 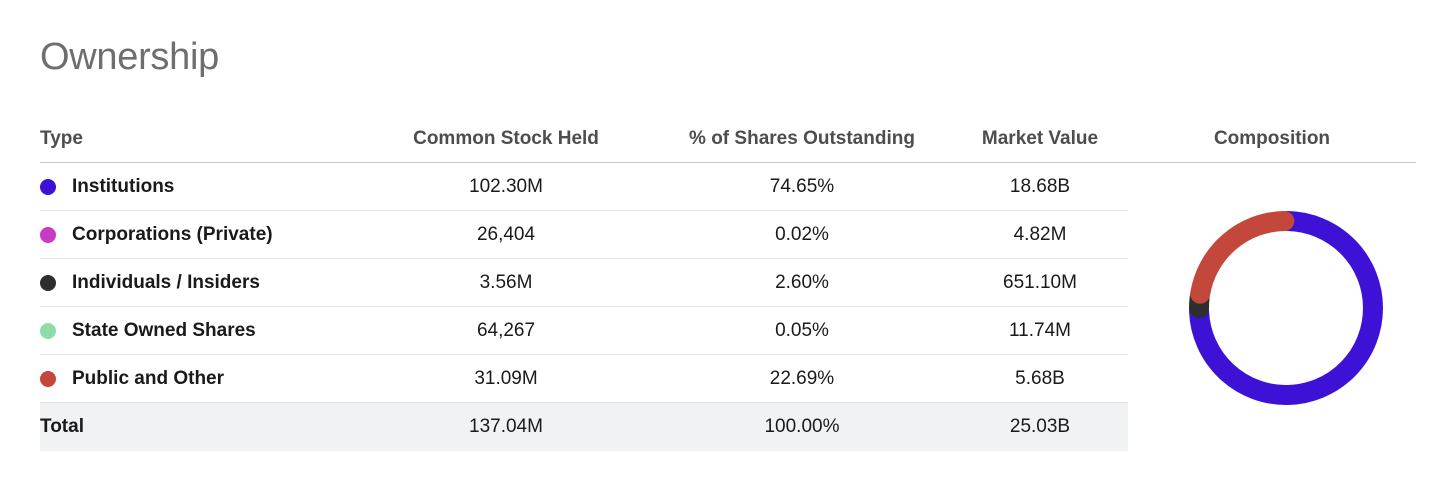 I want to click on row-stock-value: 64,267, so click(x=506, y=330).